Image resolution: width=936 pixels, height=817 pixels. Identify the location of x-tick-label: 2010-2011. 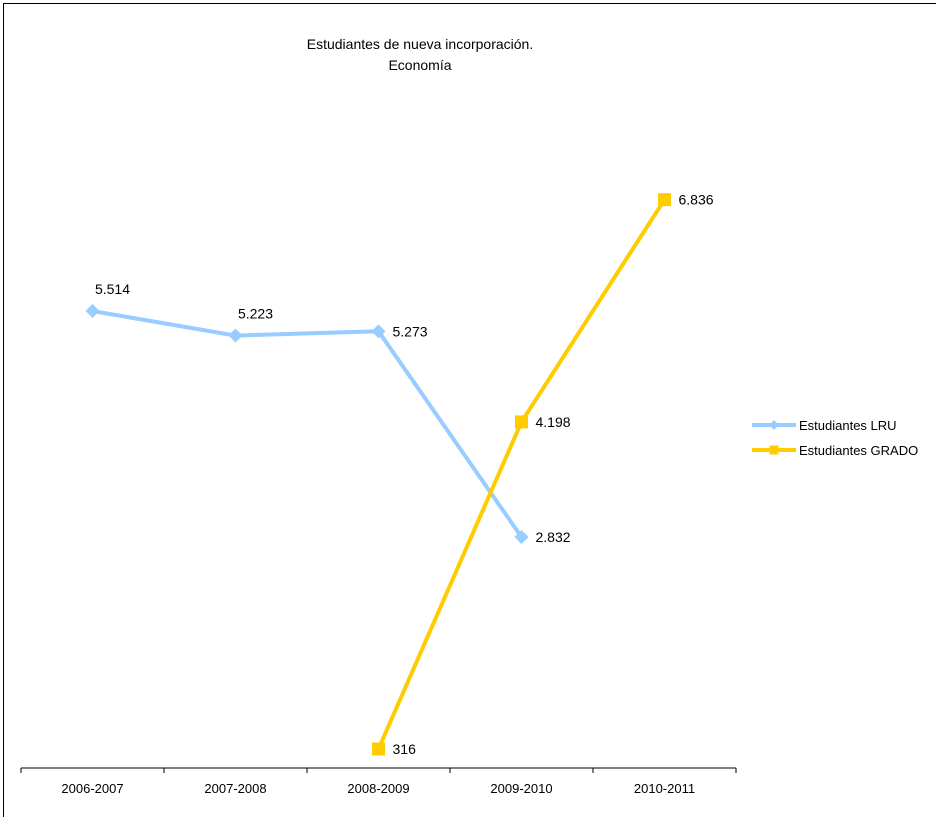
(664, 788).